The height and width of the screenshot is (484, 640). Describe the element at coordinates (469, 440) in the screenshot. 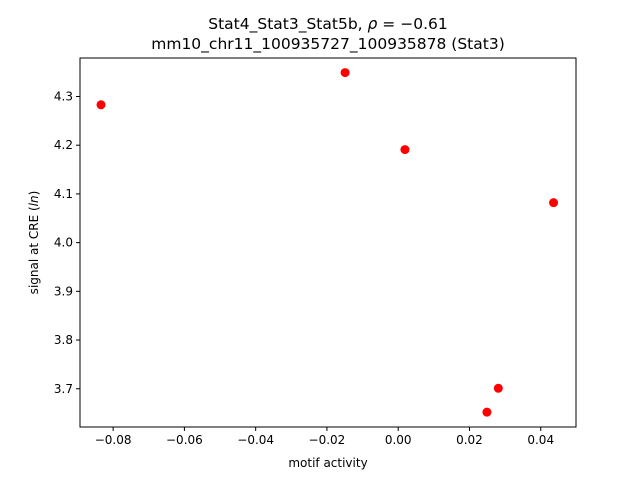

I see `x-tick-label: 0.02` at that location.